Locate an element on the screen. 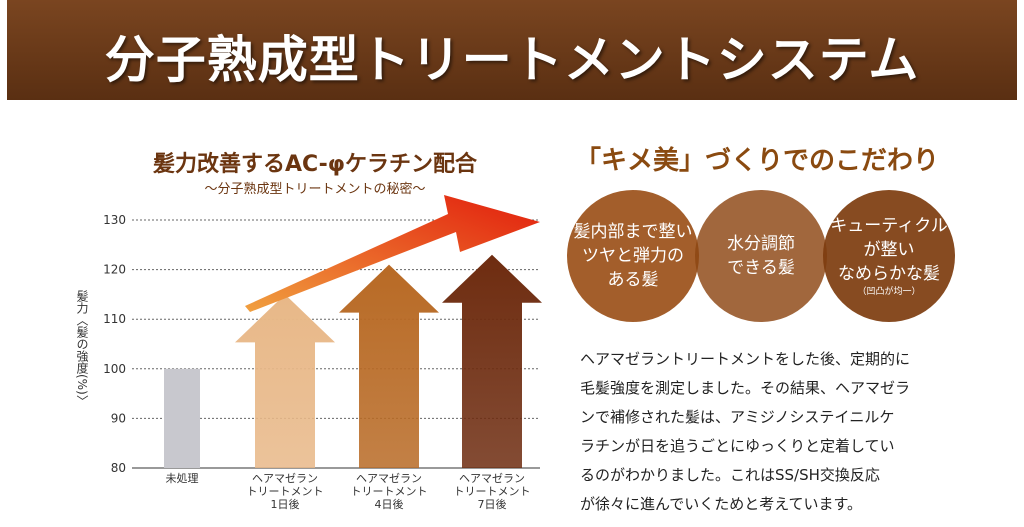 This screenshot has width=1024, height=527. feature-circle-3: キューティクル が整い なめらかな髪 （凹凸が均一） is located at coordinates (889, 256).